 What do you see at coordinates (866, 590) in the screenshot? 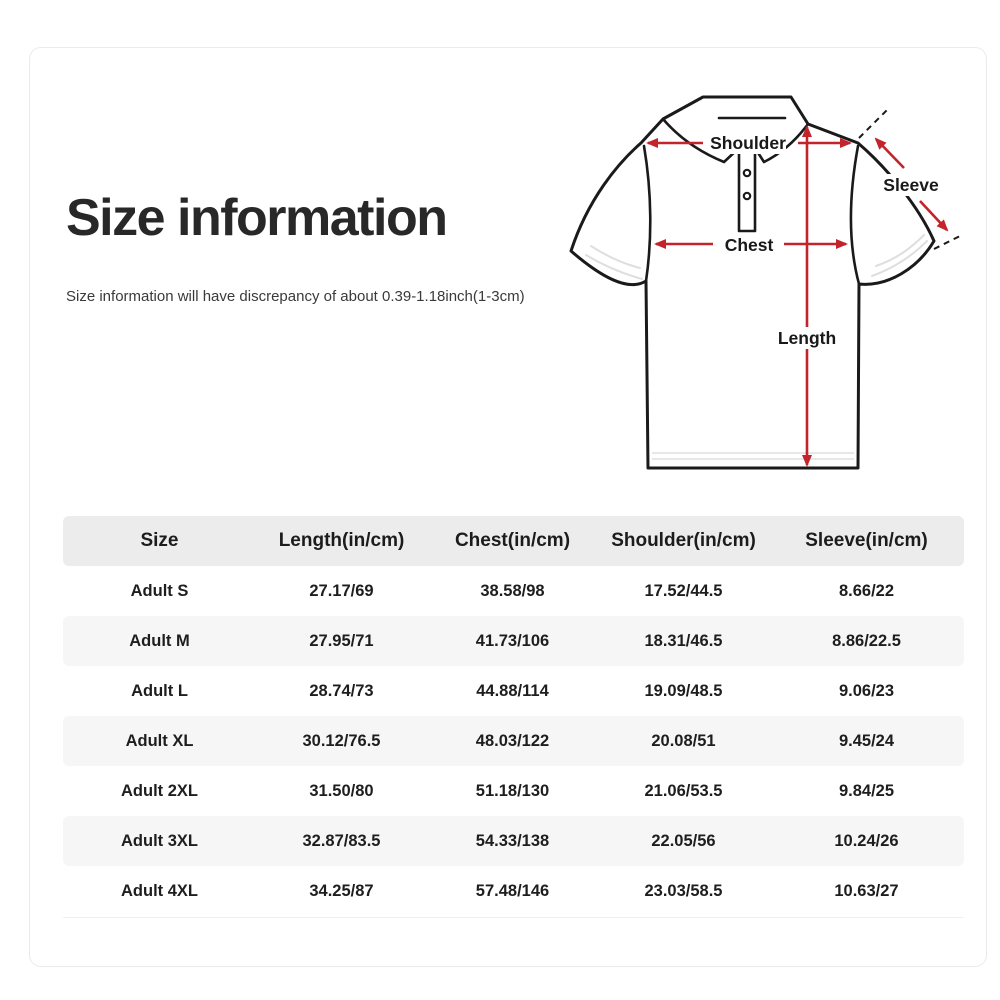
I see `measurement-value-cell: 8.66/22` at bounding box center [866, 590].